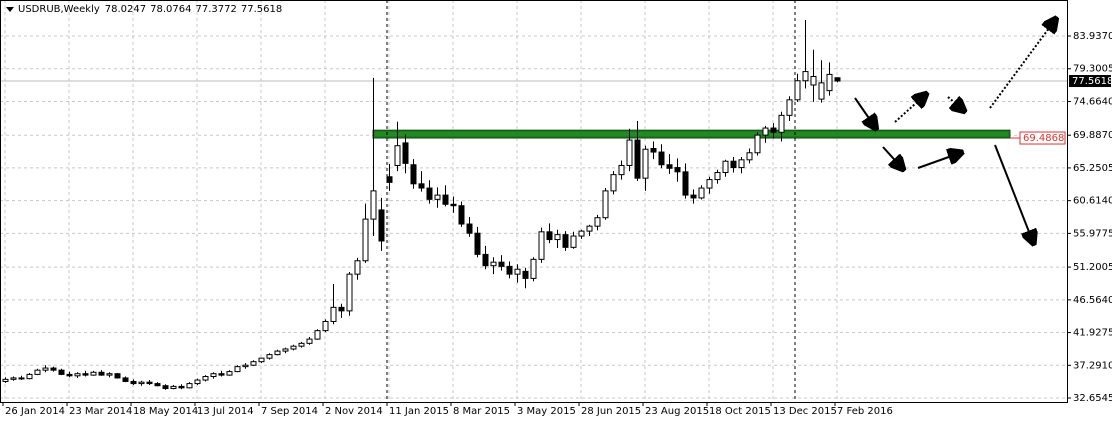  I want to click on support-zone-inner, so click(691, 134).